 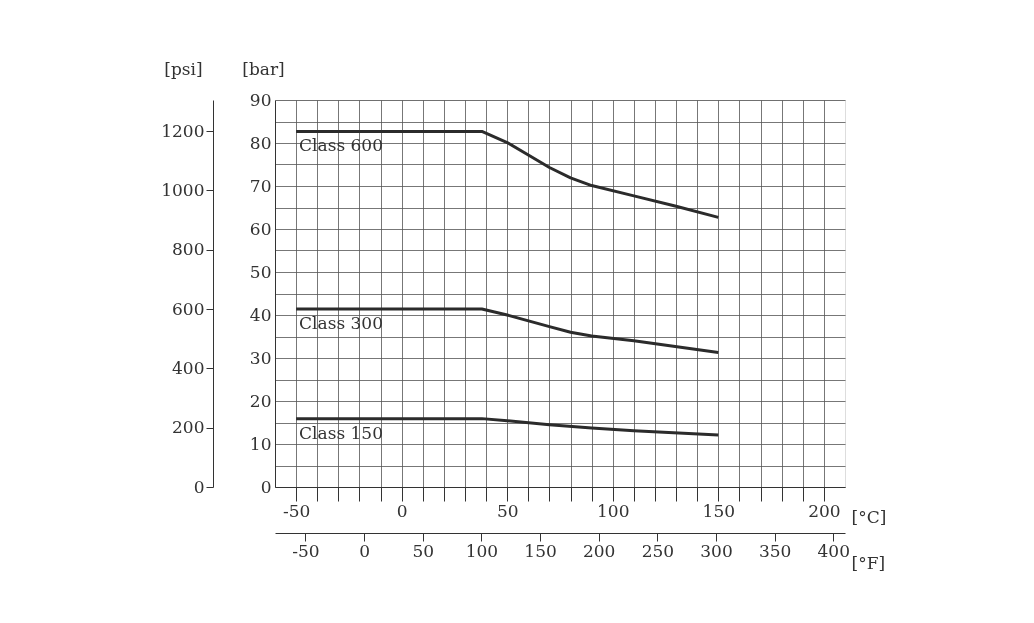 I want to click on x-tick-label: 50, so click(x=507, y=510).